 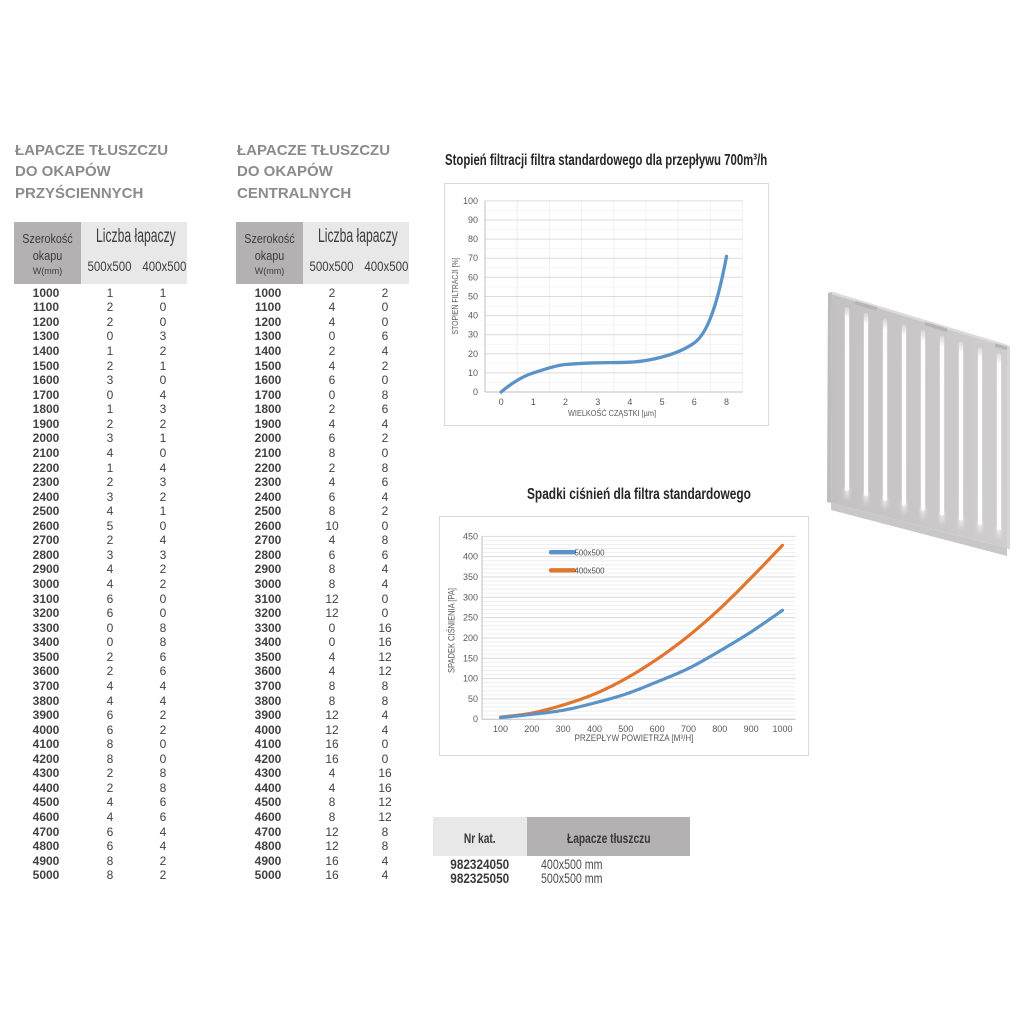 I want to click on svg-text: WIELKOŚĆ CZĄSTKI [µm], so click(x=612, y=412).